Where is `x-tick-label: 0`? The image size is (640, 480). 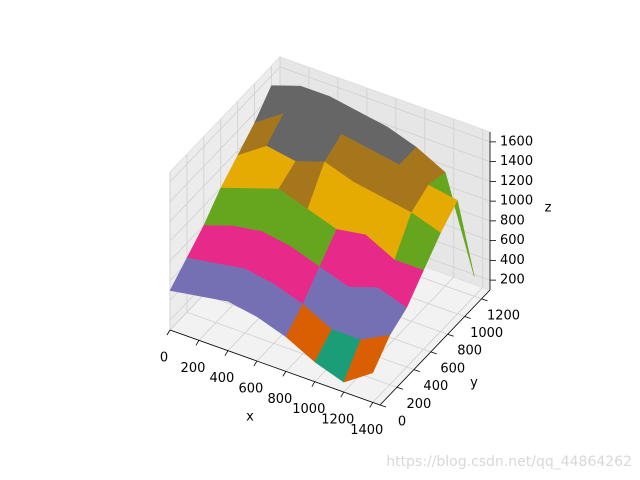 x-tick-label: 0 is located at coordinates (164, 358).